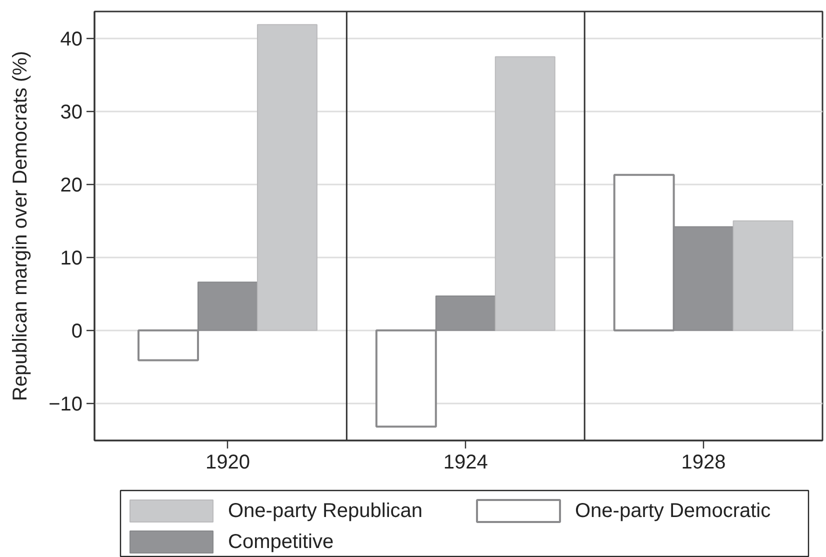  What do you see at coordinates (281, 542) in the screenshot?
I see `legend-label: Competitive` at bounding box center [281, 542].